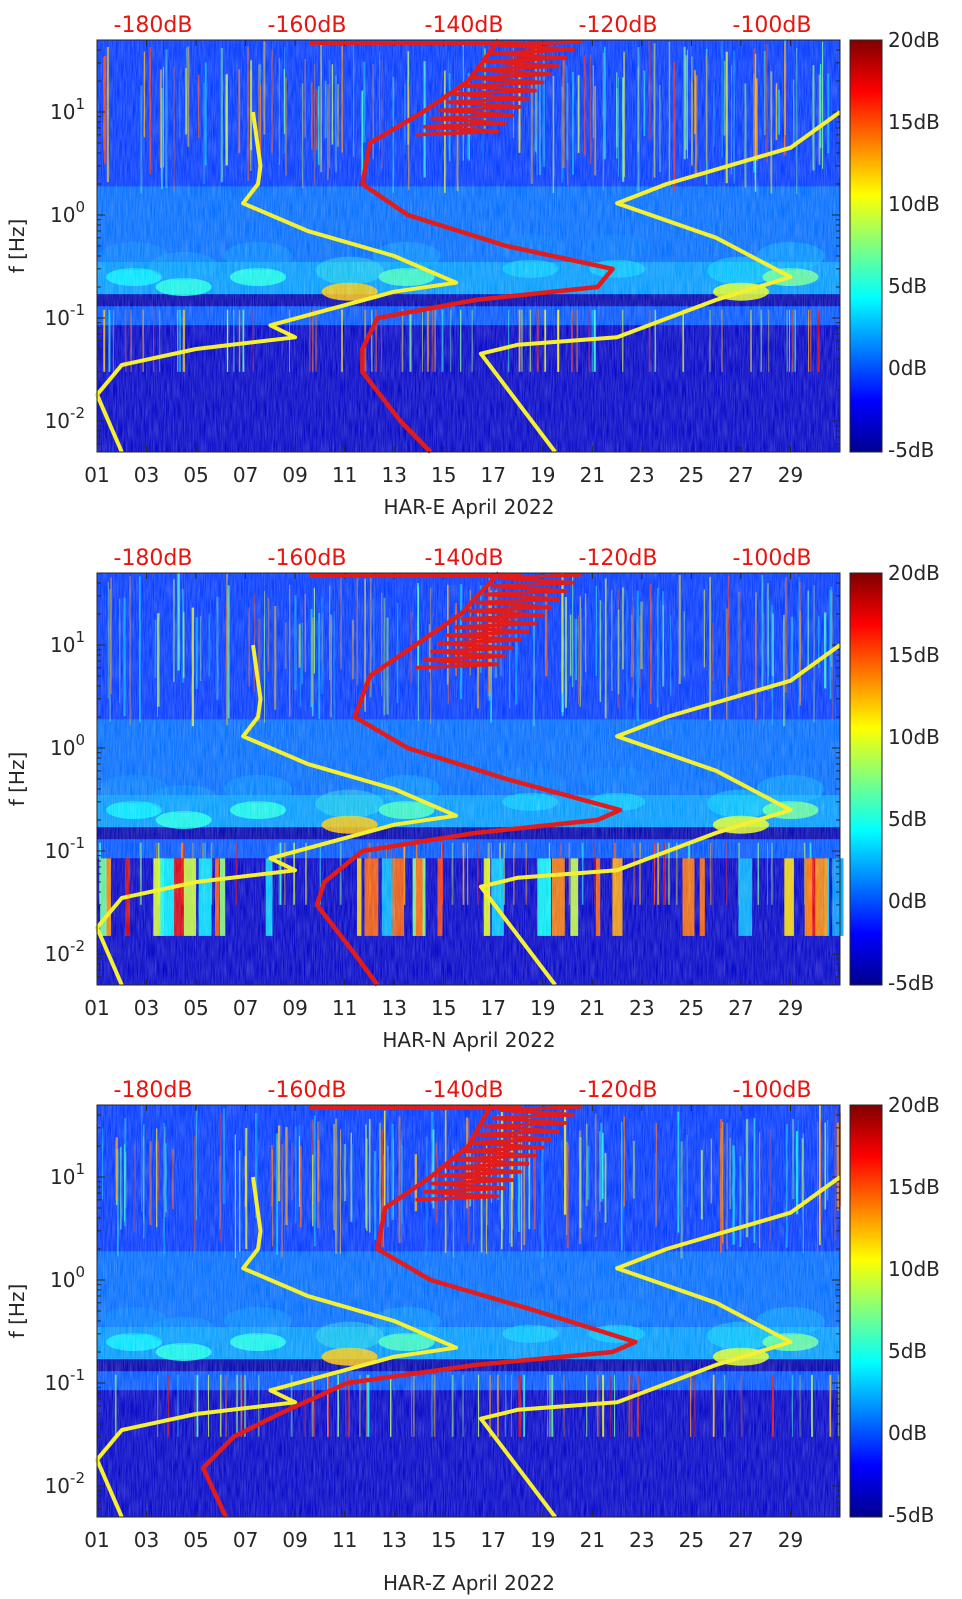  I want to click on x-tick-label: 05, so click(195, 475).